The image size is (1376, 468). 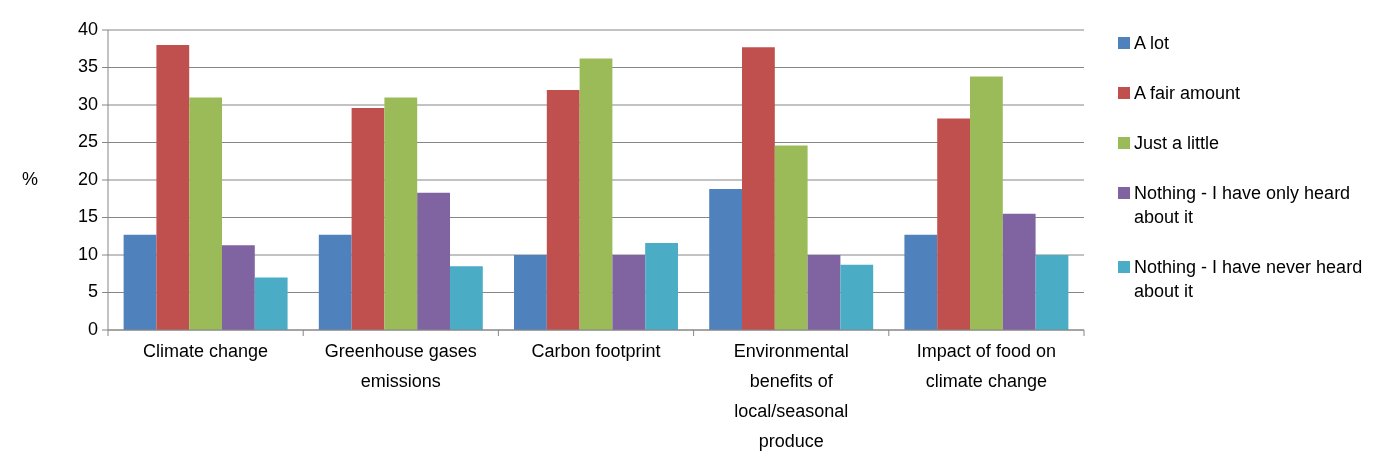 I want to click on legend-label: Nothing - I have only heard about it, so click(x=1242, y=204).